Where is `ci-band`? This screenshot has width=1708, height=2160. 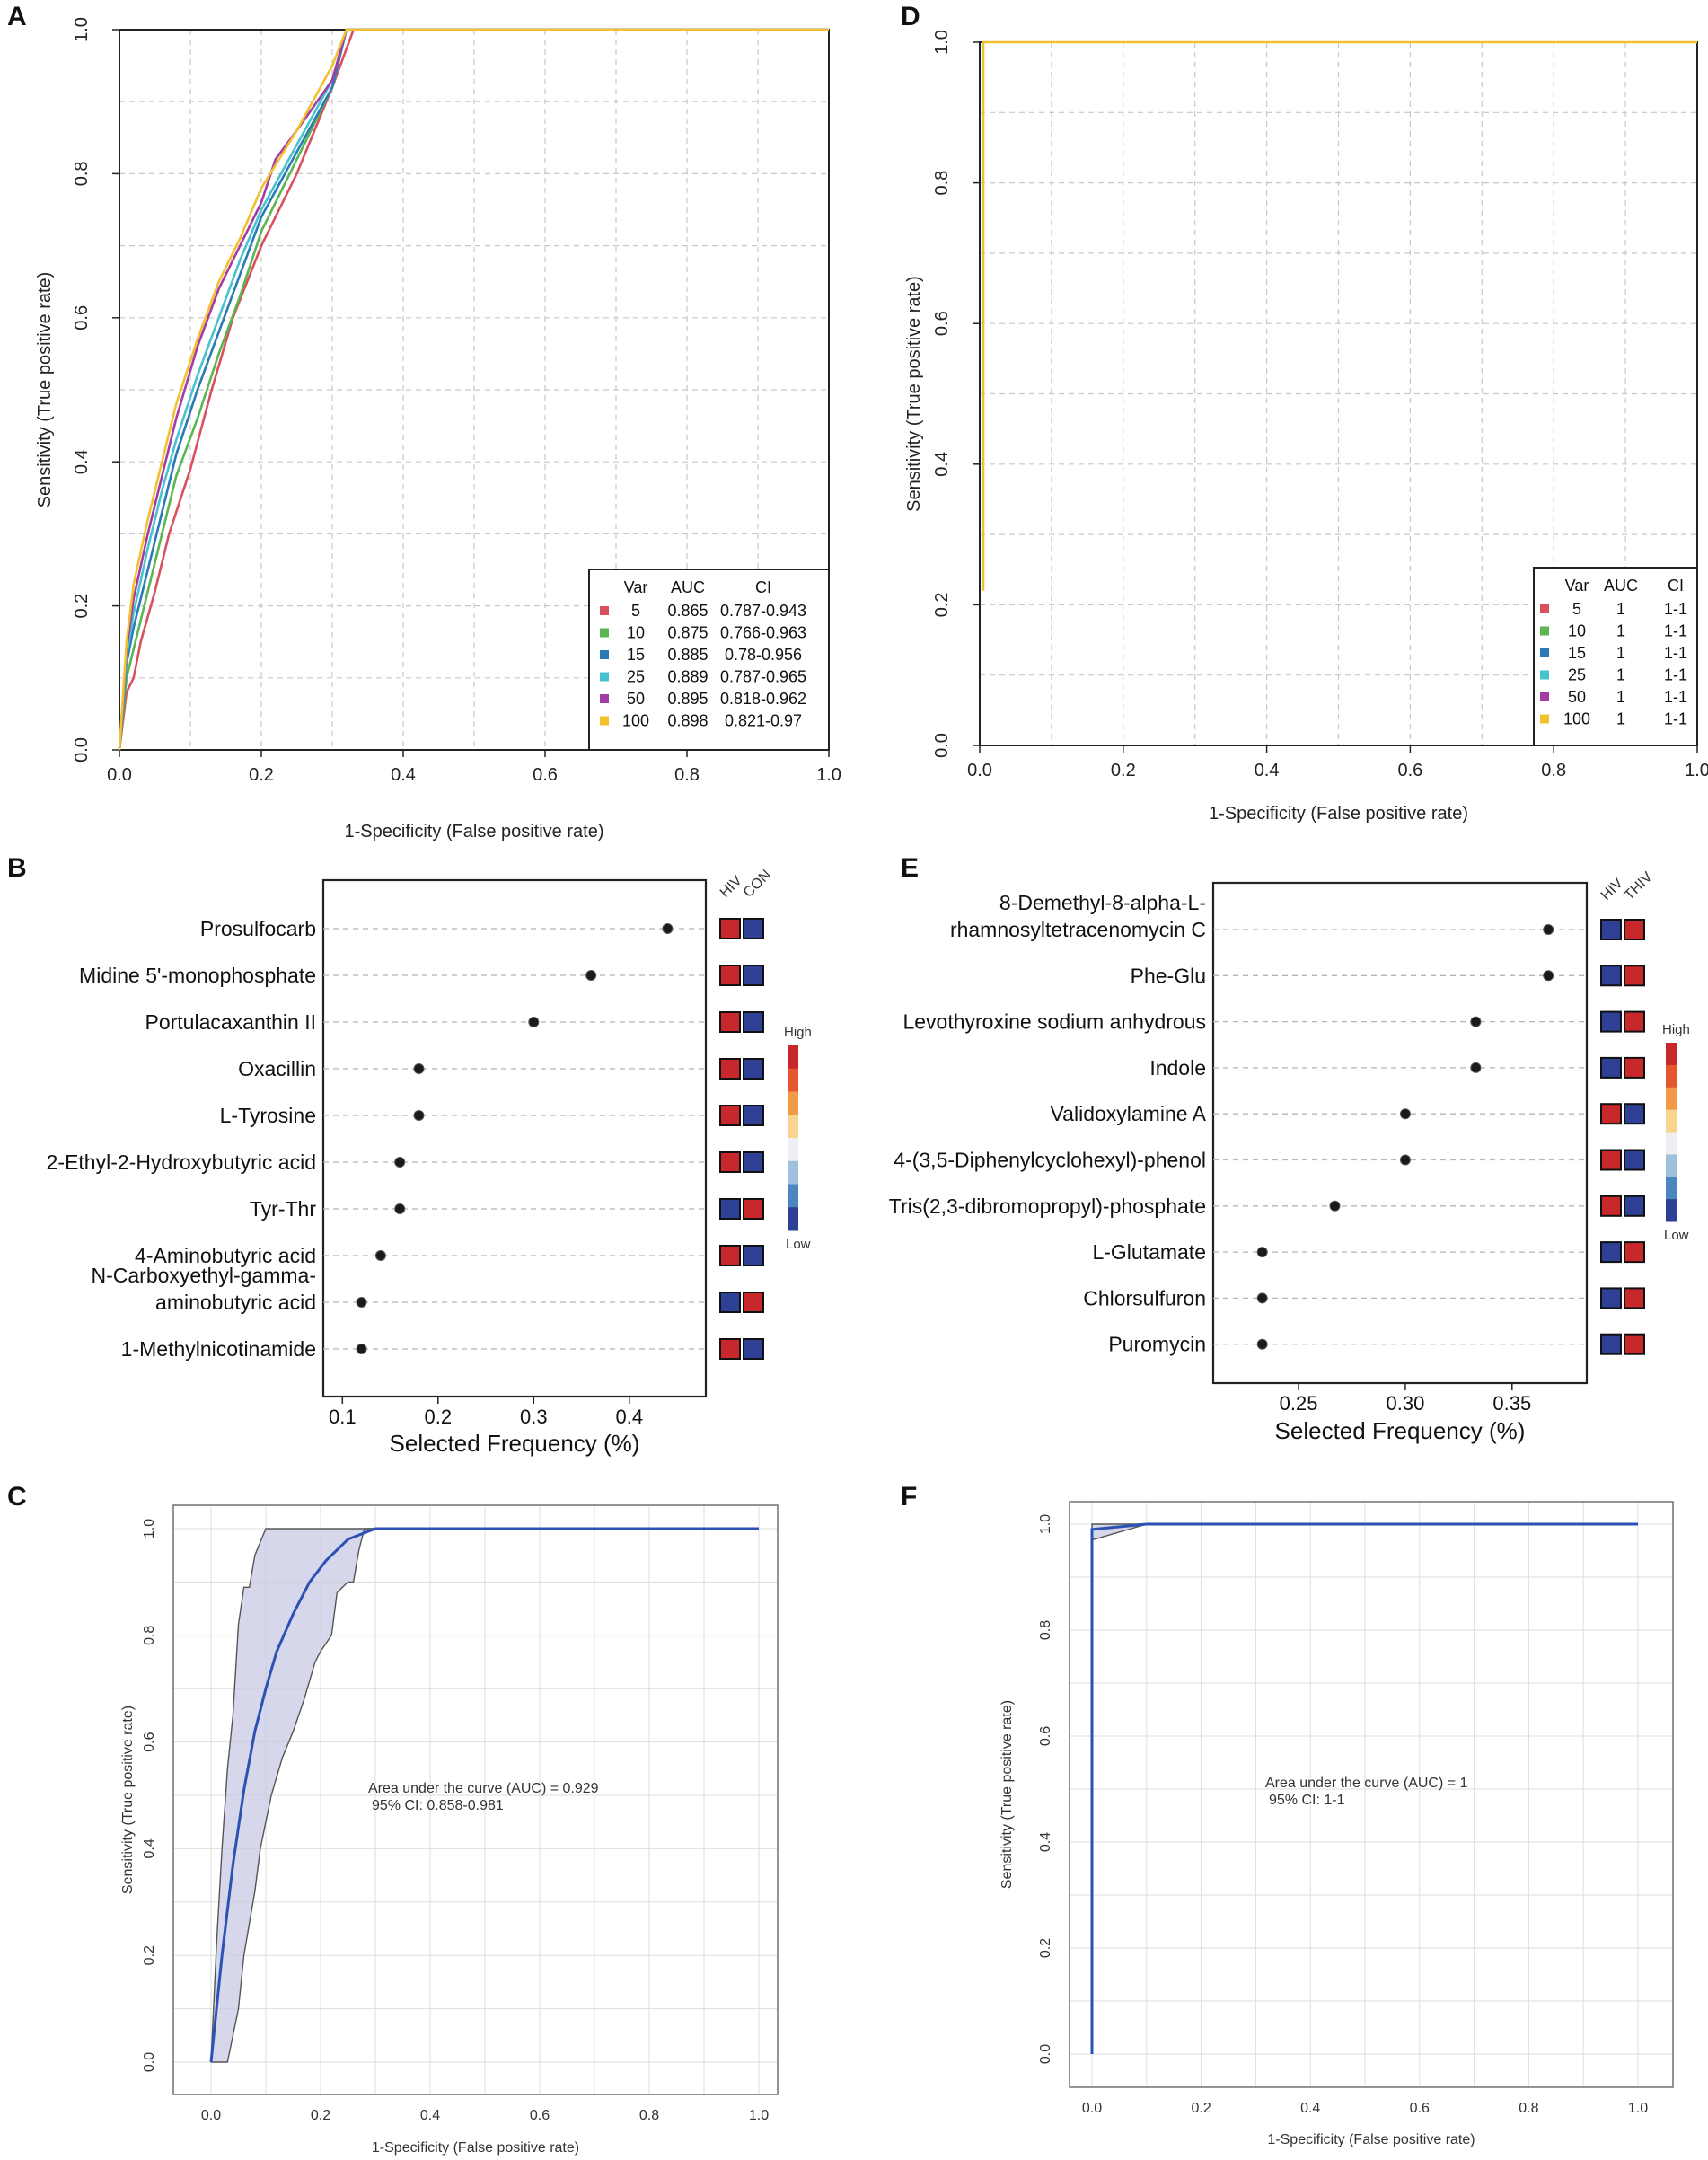 ci-band is located at coordinates (485, 1795).